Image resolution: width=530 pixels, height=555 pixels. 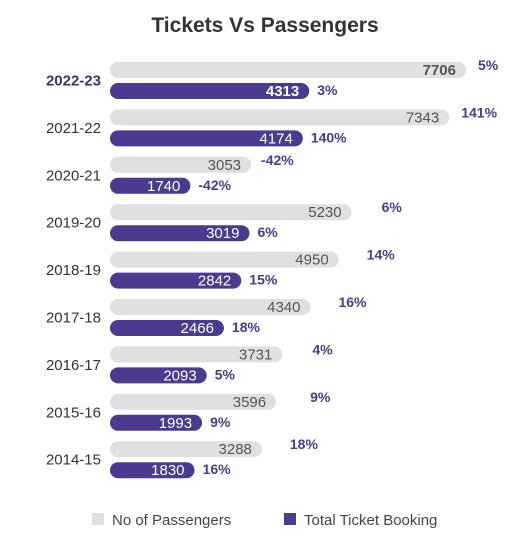 What do you see at coordinates (73, 365) in the screenshot?
I see `category-label: 2016-17` at bounding box center [73, 365].